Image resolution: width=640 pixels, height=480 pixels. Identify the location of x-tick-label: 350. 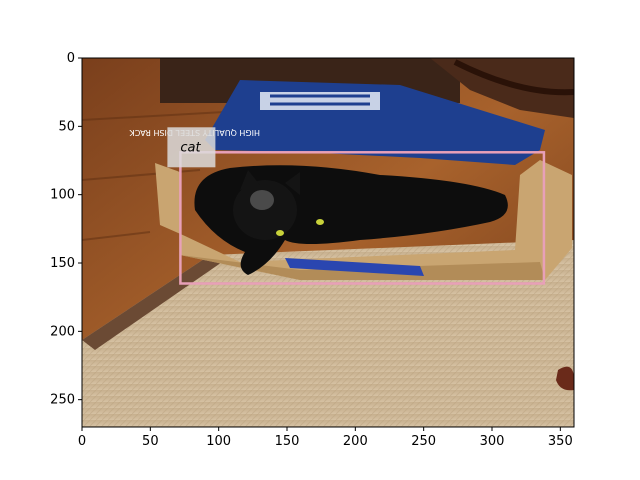
(560, 441).